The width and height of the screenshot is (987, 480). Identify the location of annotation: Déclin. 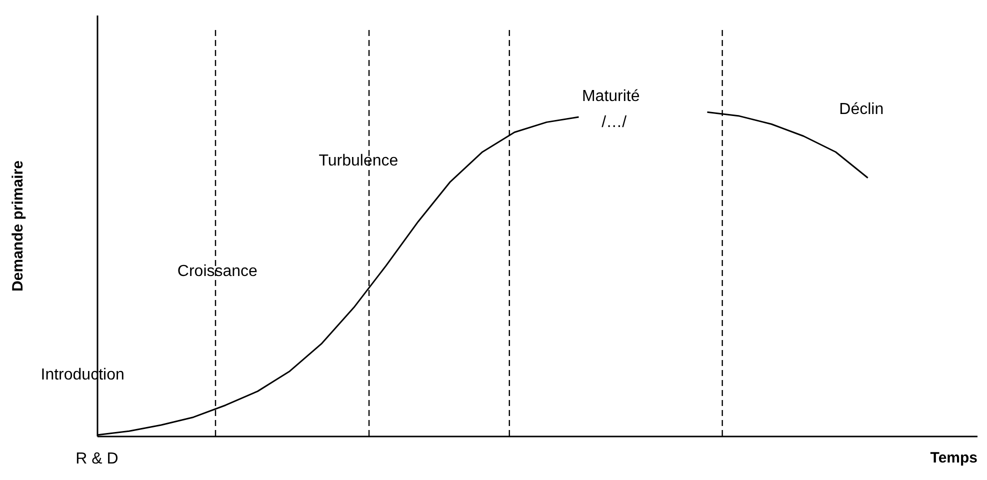
(861, 109).